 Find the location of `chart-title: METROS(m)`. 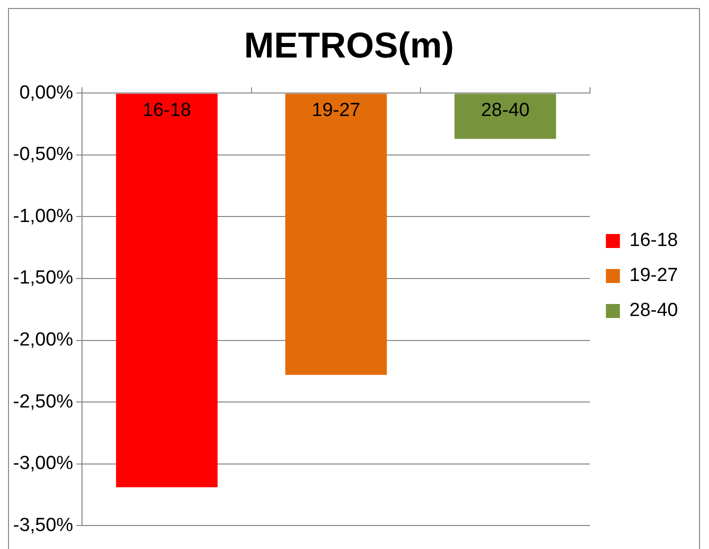

chart-title: METROS(m) is located at coordinates (349, 45).